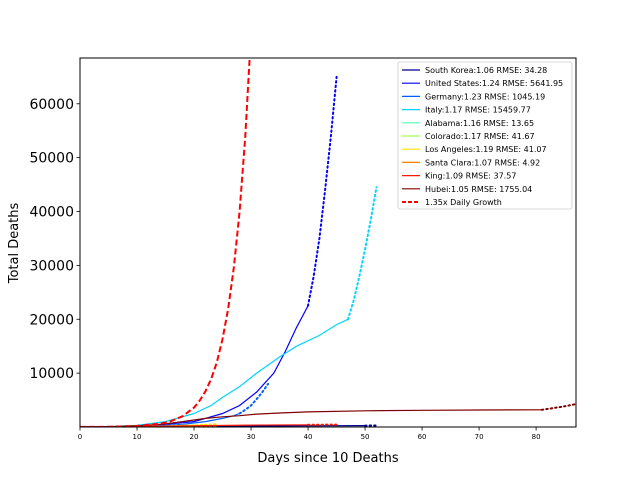 This screenshot has height=480, width=640. I want to click on x-tick-label: 40, so click(308, 437).